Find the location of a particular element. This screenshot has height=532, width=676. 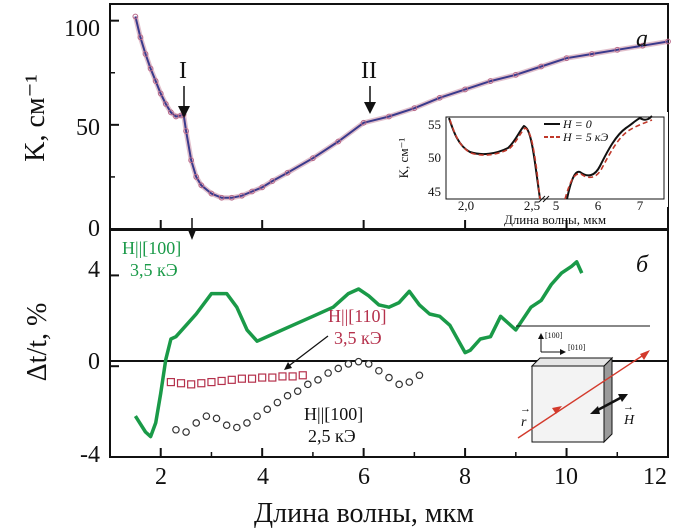

annotation-green-line2: 3,5 кЭ is located at coordinates (154, 270).